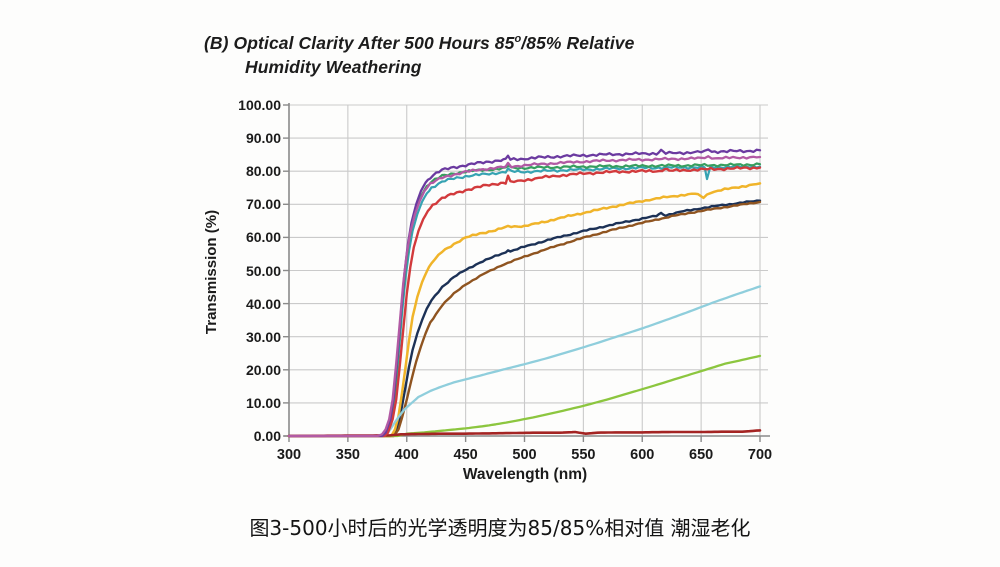 Image resolution: width=1000 pixels, height=567 pixels. I want to click on chart-title-superscript: o, so click(518, 39).